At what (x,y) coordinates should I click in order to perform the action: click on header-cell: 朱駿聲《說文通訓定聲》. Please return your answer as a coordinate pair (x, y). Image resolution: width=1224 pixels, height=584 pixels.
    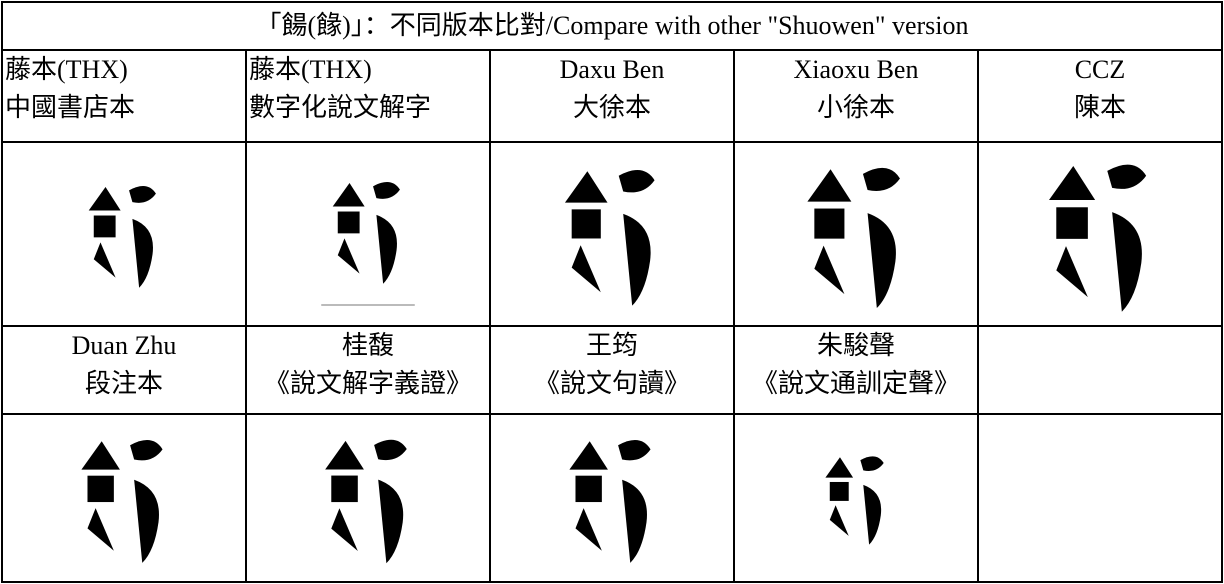
    Looking at the image, I should click on (856, 370).